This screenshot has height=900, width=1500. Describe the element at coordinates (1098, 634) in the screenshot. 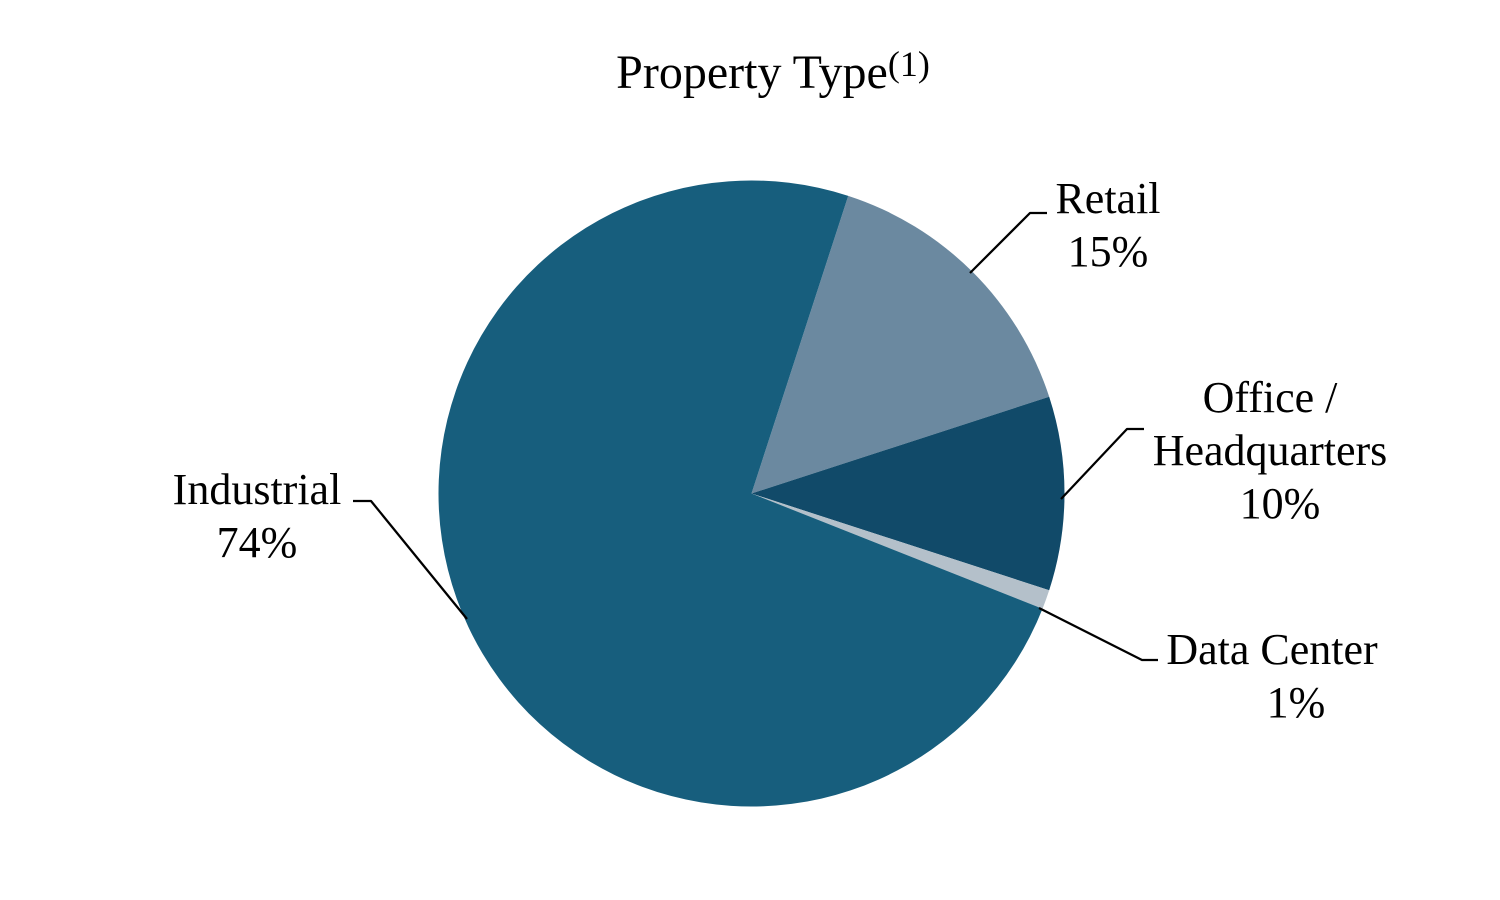

I see `data-center-leader-line` at that location.